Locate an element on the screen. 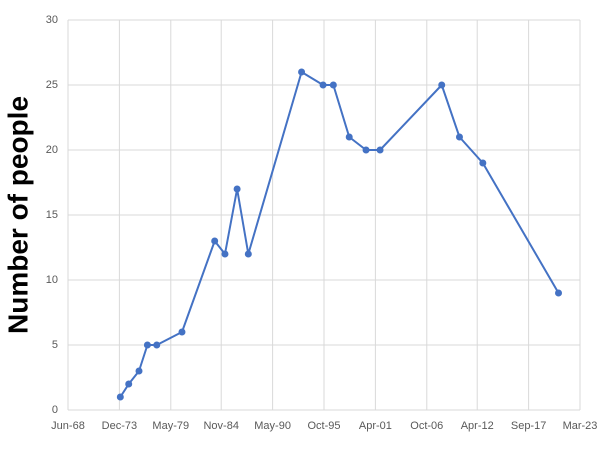 The width and height of the screenshot is (600, 450). x-tick-label: Mar-23 is located at coordinates (580, 426).